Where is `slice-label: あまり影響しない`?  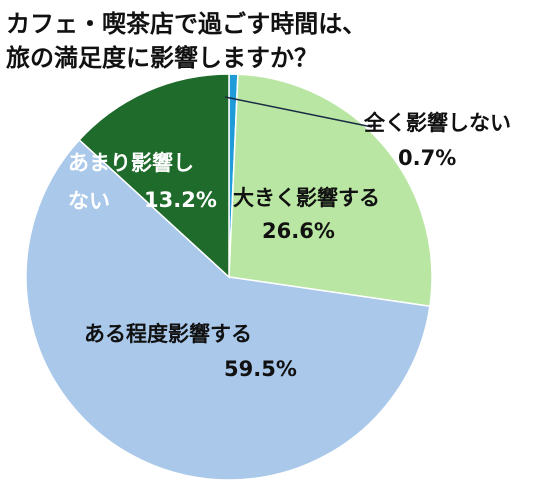 slice-label: あまり影響しない is located at coordinates (131, 182).